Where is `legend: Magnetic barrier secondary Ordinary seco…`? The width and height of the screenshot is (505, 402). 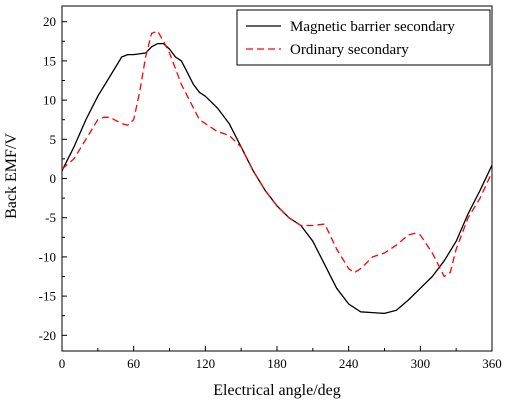
legend: Magnetic barrier secondary Ordinary seco… is located at coordinates (363, 37).